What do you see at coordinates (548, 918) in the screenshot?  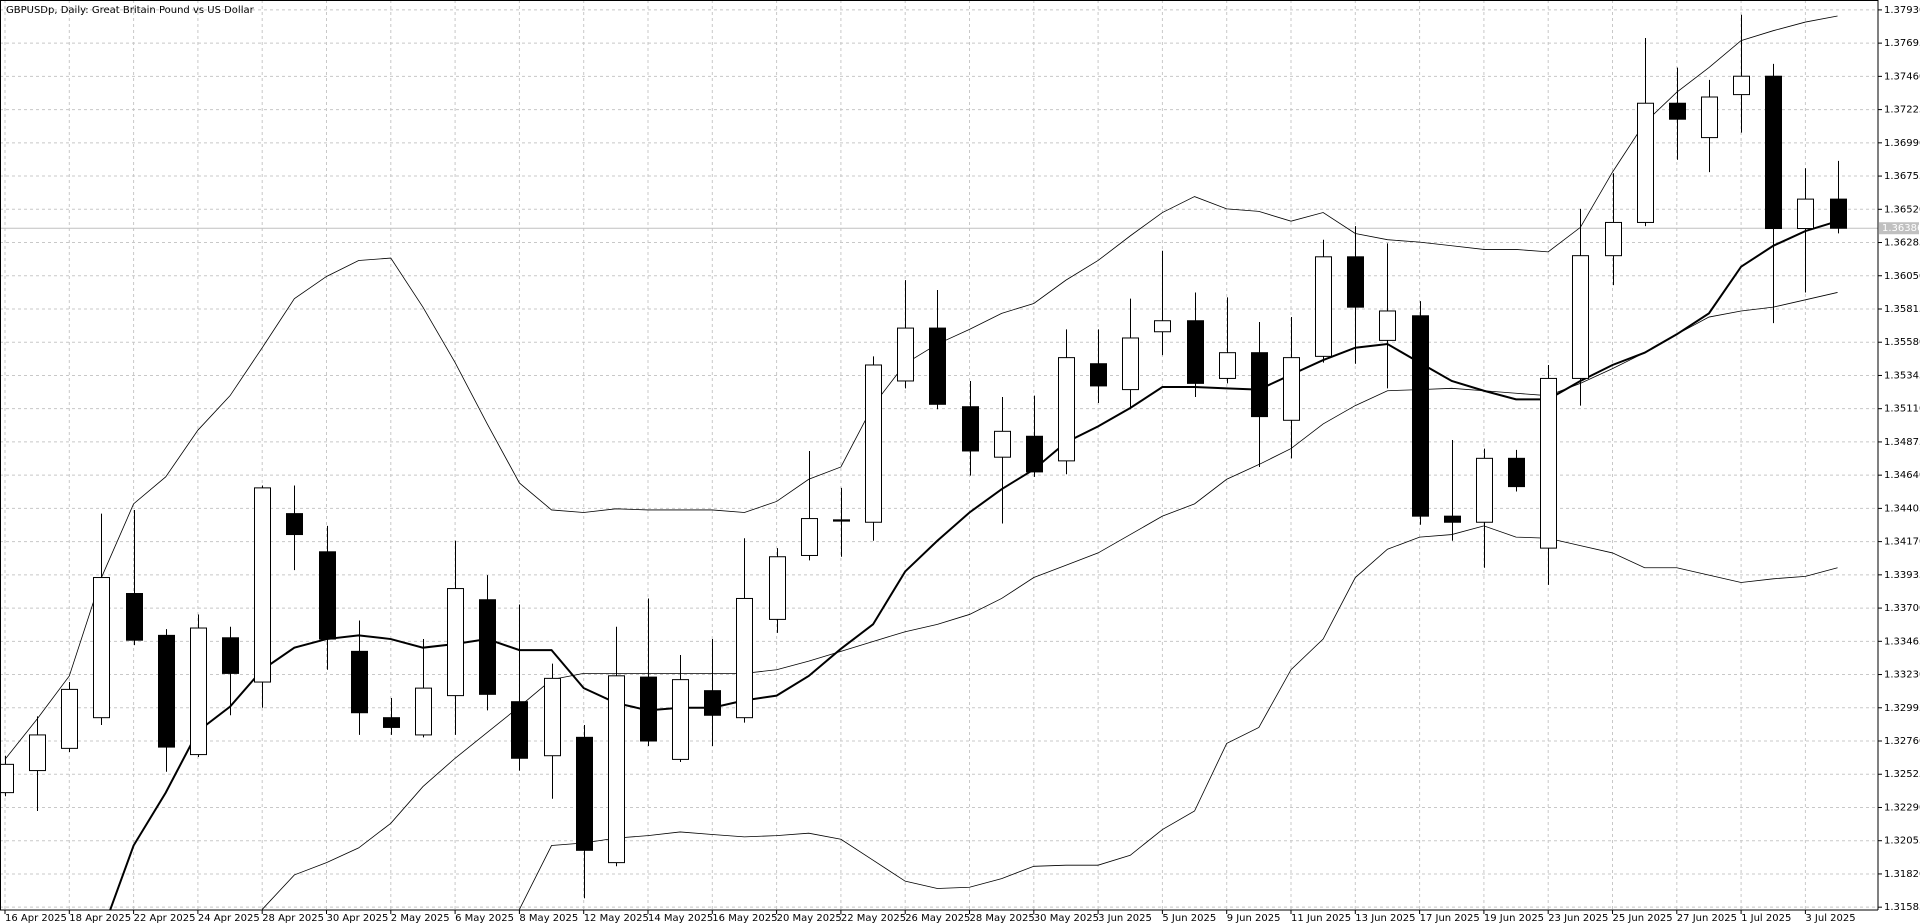 I see `x-tick-label: 8 May 2025` at bounding box center [548, 918].